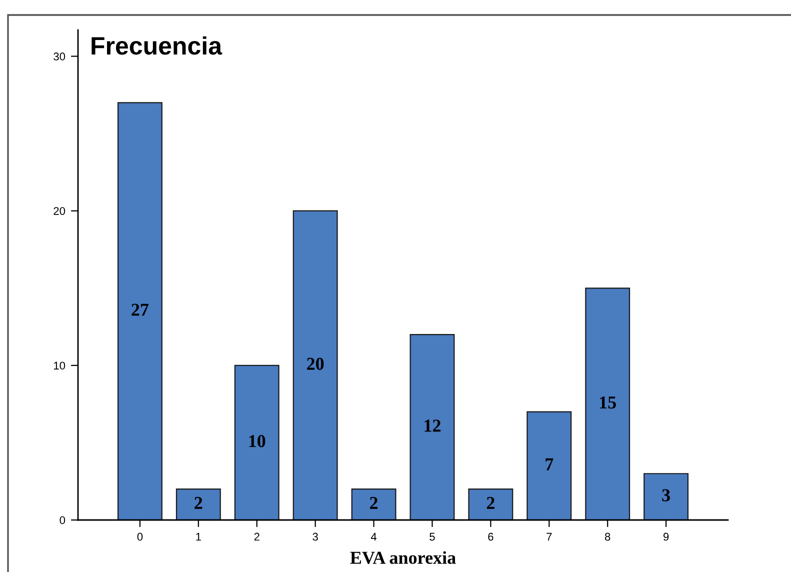 The width and height of the screenshot is (791, 572). What do you see at coordinates (60, 366) in the screenshot?
I see `y-tick-label: 10` at bounding box center [60, 366].